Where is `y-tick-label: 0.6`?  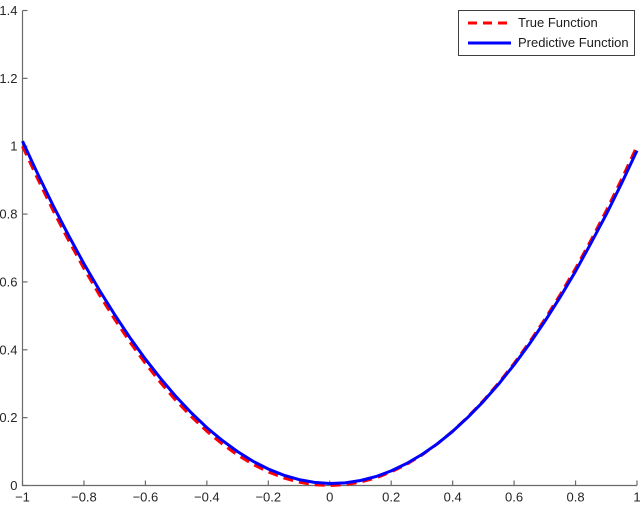 y-tick-label: 0.6 is located at coordinates (9, 281).